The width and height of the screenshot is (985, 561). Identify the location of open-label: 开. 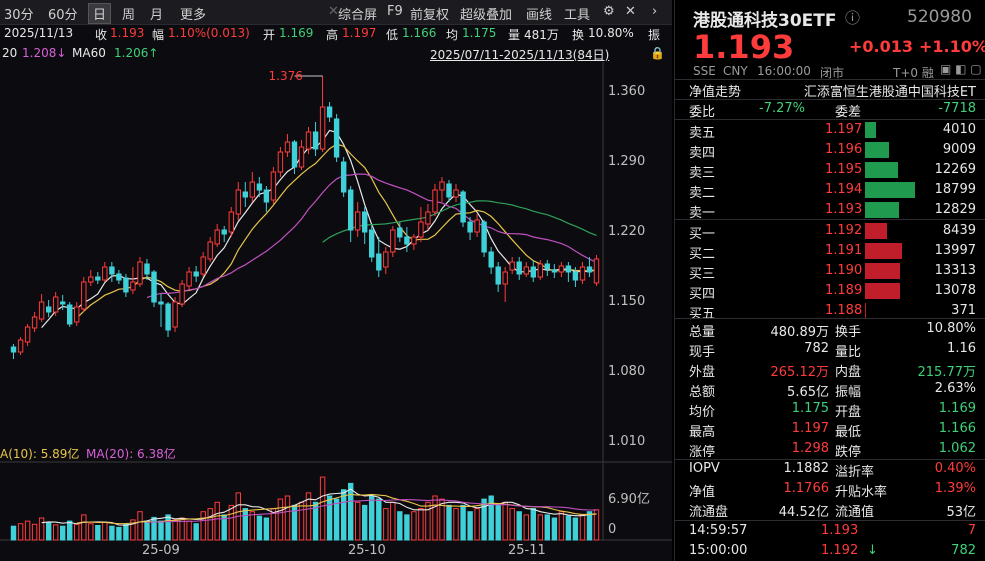
(269, 35).